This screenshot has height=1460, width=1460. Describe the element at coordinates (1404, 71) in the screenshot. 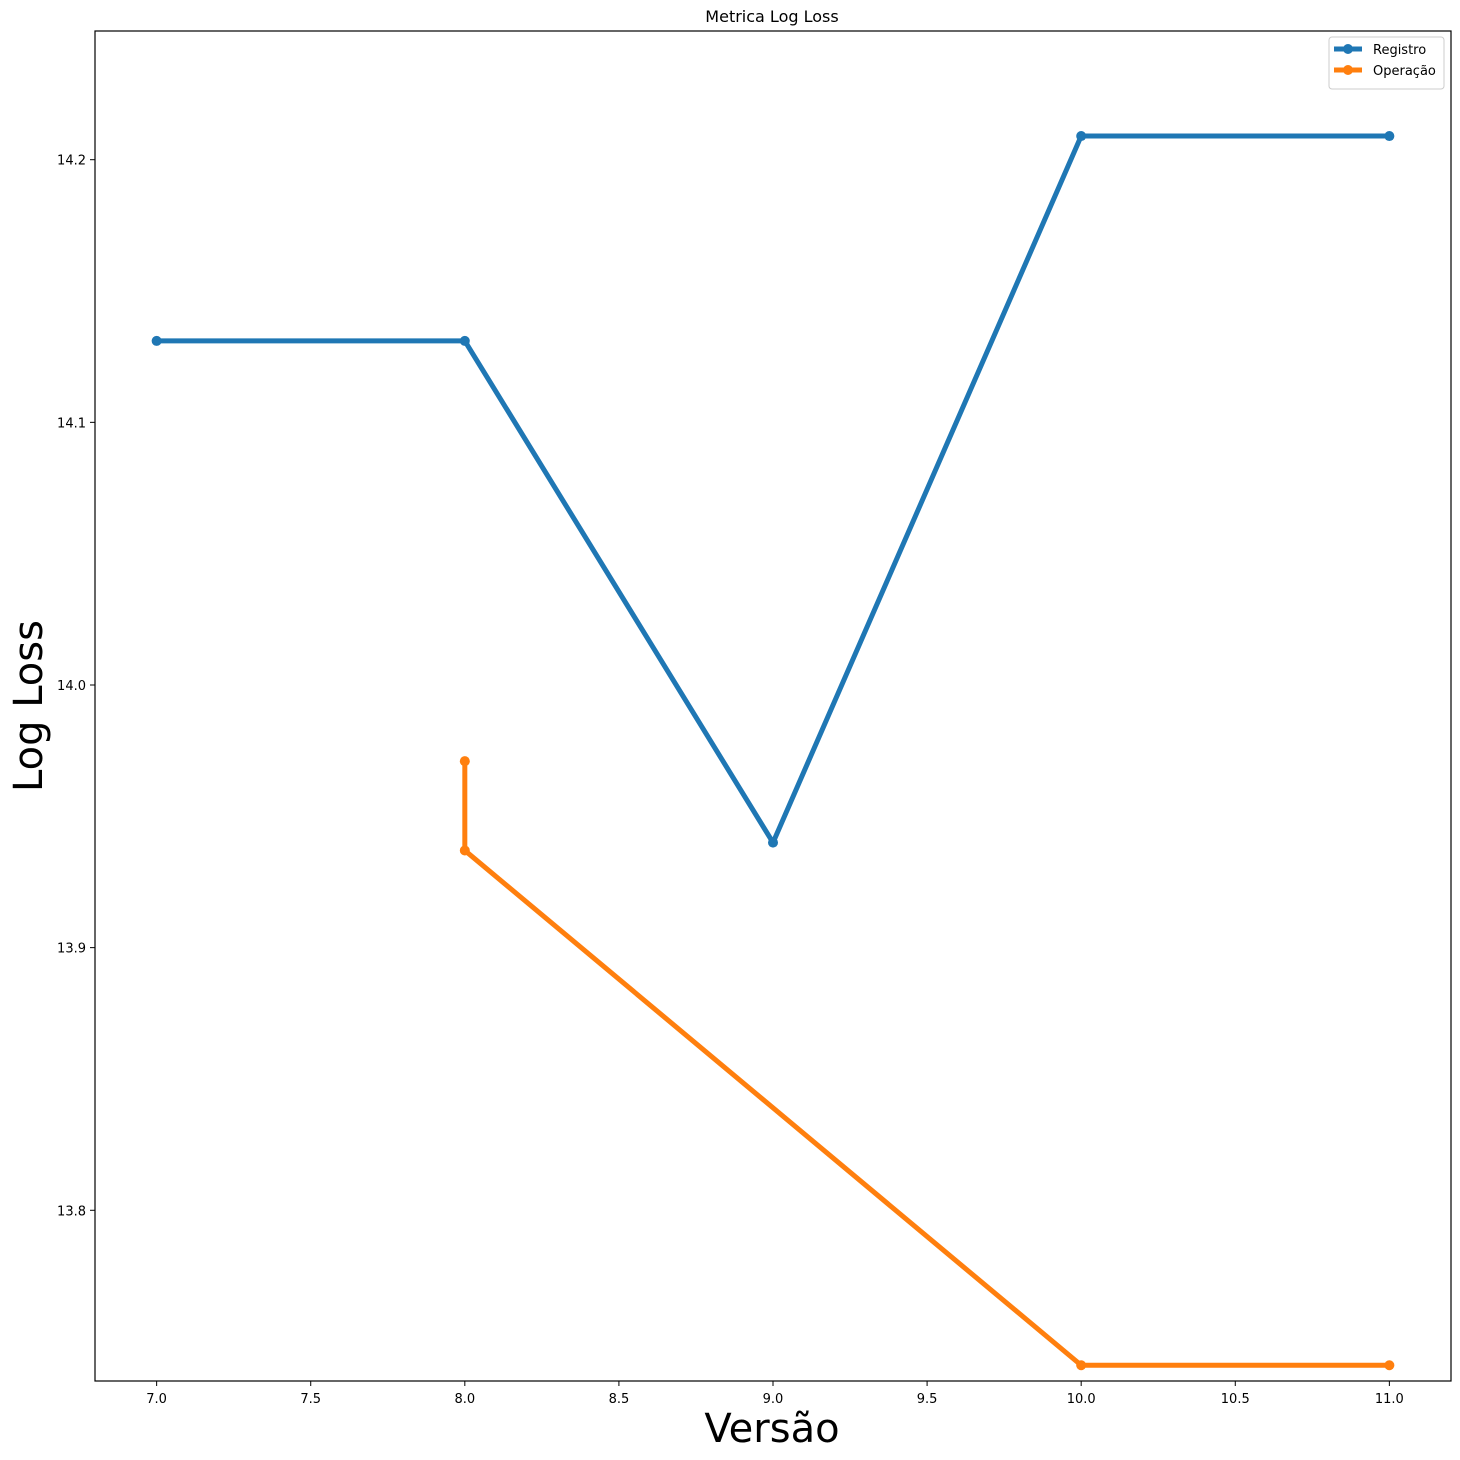

I see `legend-label: Operação` at that location.